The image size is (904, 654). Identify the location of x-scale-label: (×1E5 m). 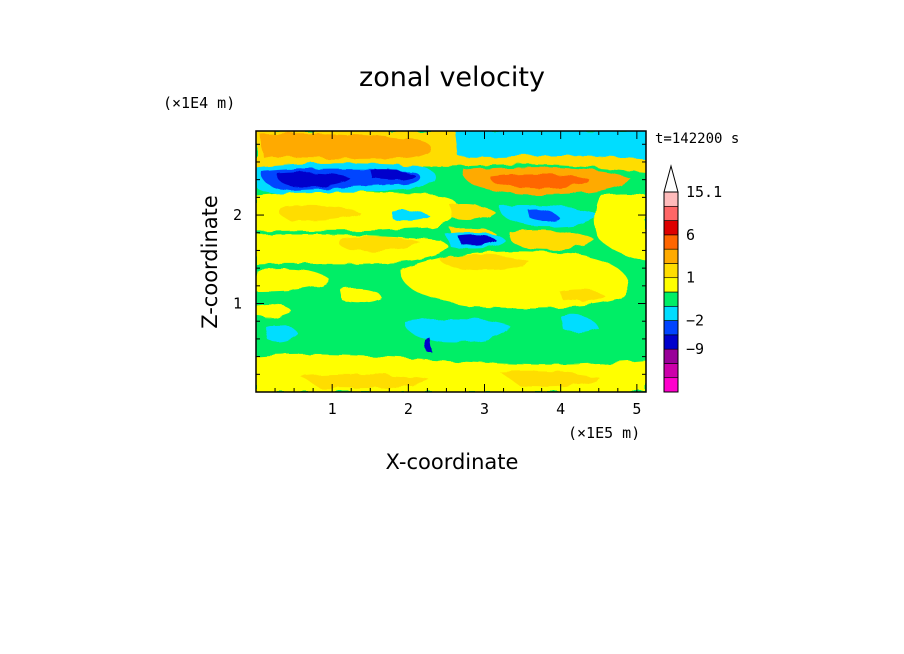
(604, 433).